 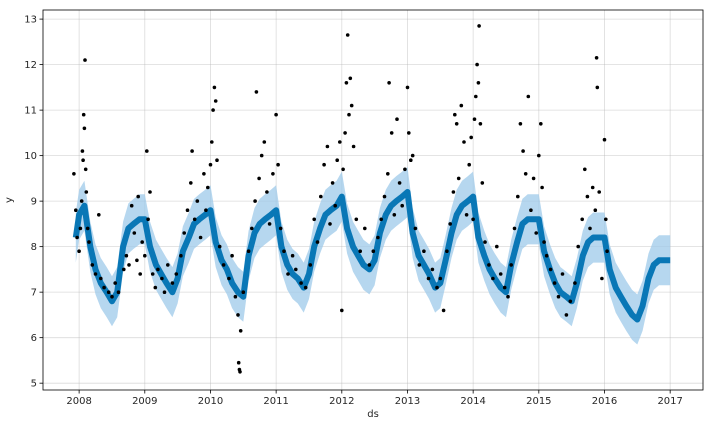 What do you see at coordinates (210, 401) in the screenshot?
I see `x-tick-label: 2010` at bounding box center [210, 401].